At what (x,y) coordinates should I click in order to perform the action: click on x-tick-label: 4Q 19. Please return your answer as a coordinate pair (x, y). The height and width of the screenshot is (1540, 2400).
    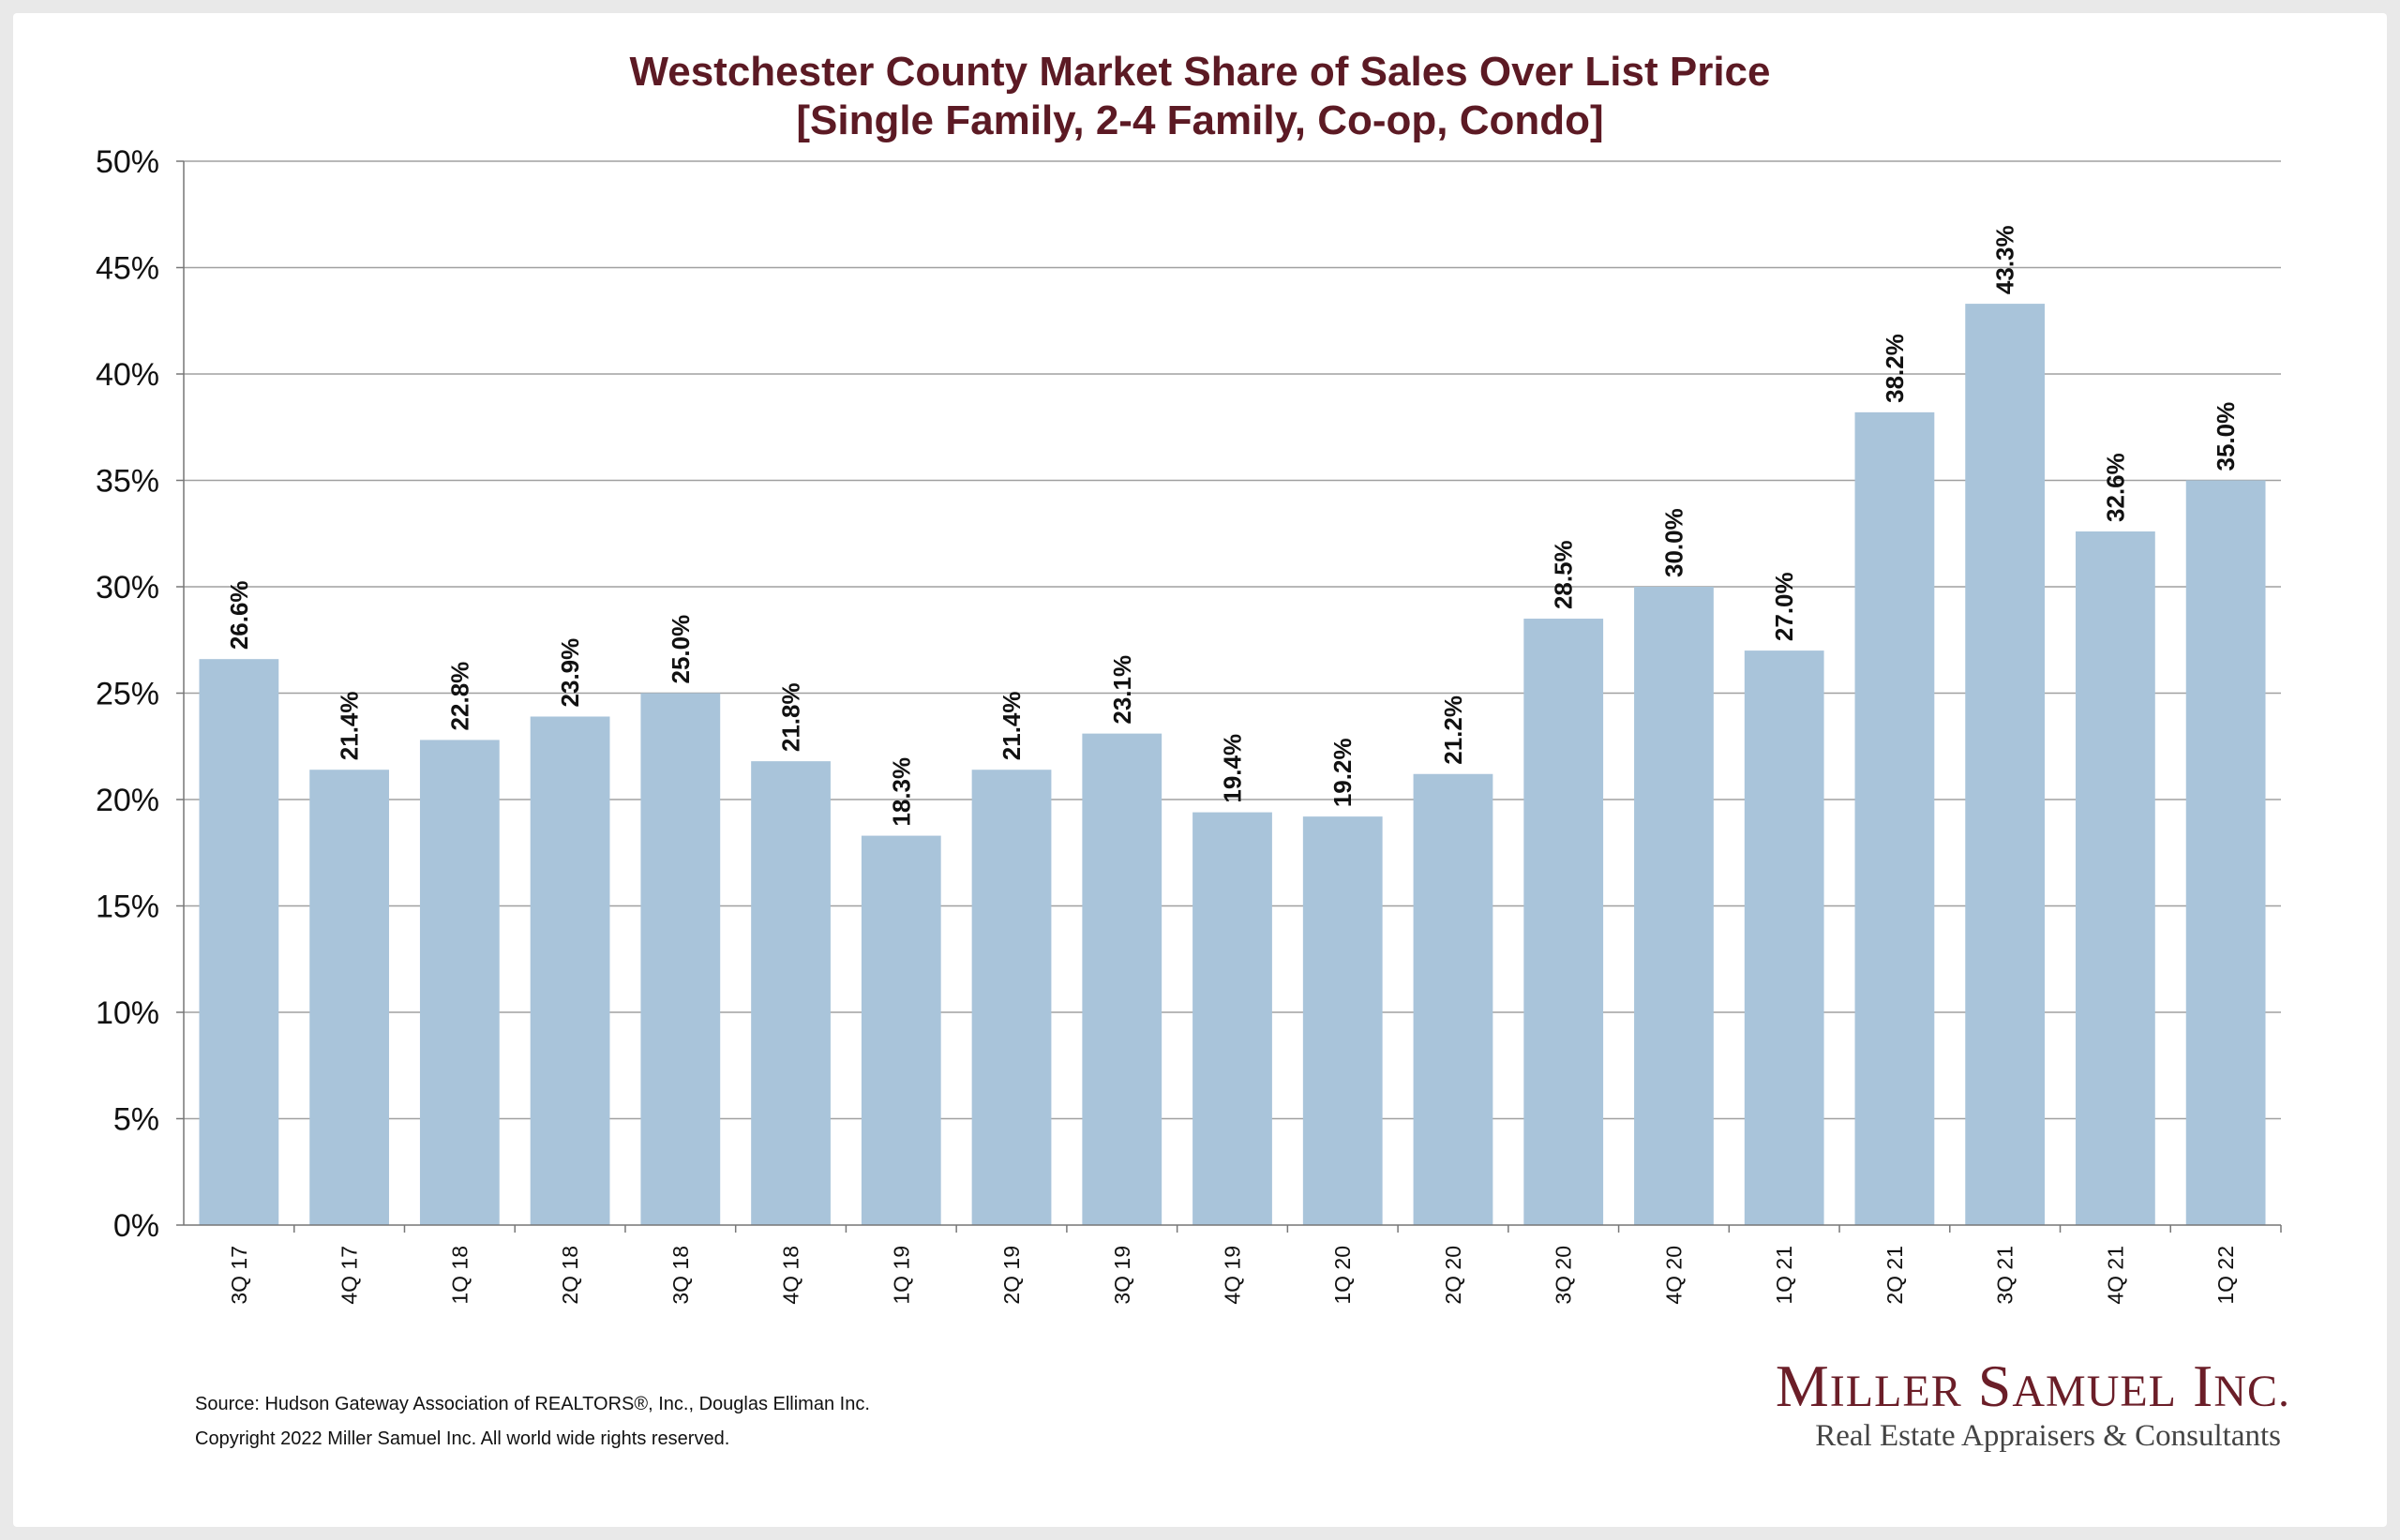
    Looking at the image, I should click on (1233, 1276).